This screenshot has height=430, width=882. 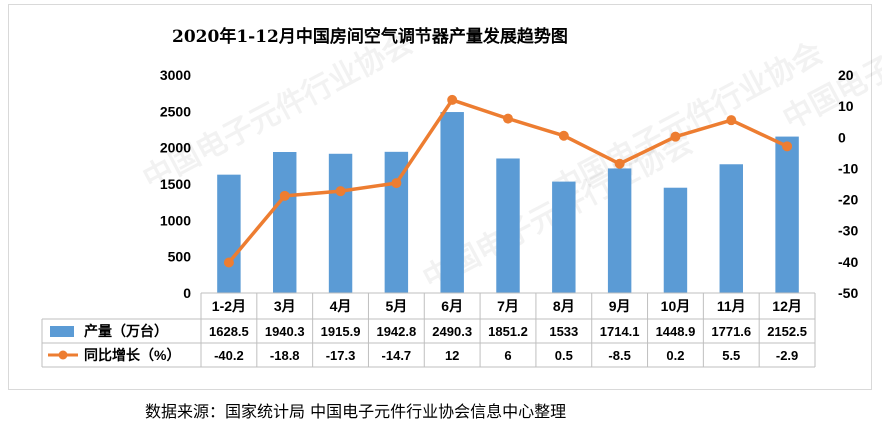 I want to click on y-left-tick-label: 3000, so click(x=175, y=75).